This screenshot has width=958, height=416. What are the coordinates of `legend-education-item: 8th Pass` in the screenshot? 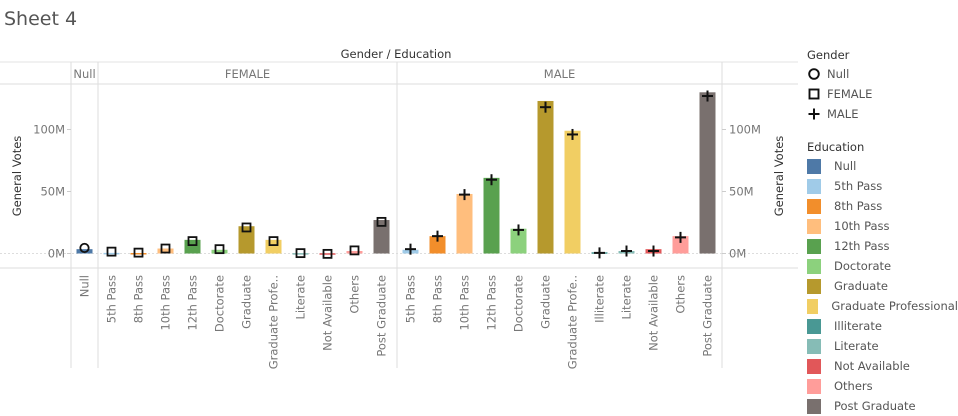 It's located at (882, 206).